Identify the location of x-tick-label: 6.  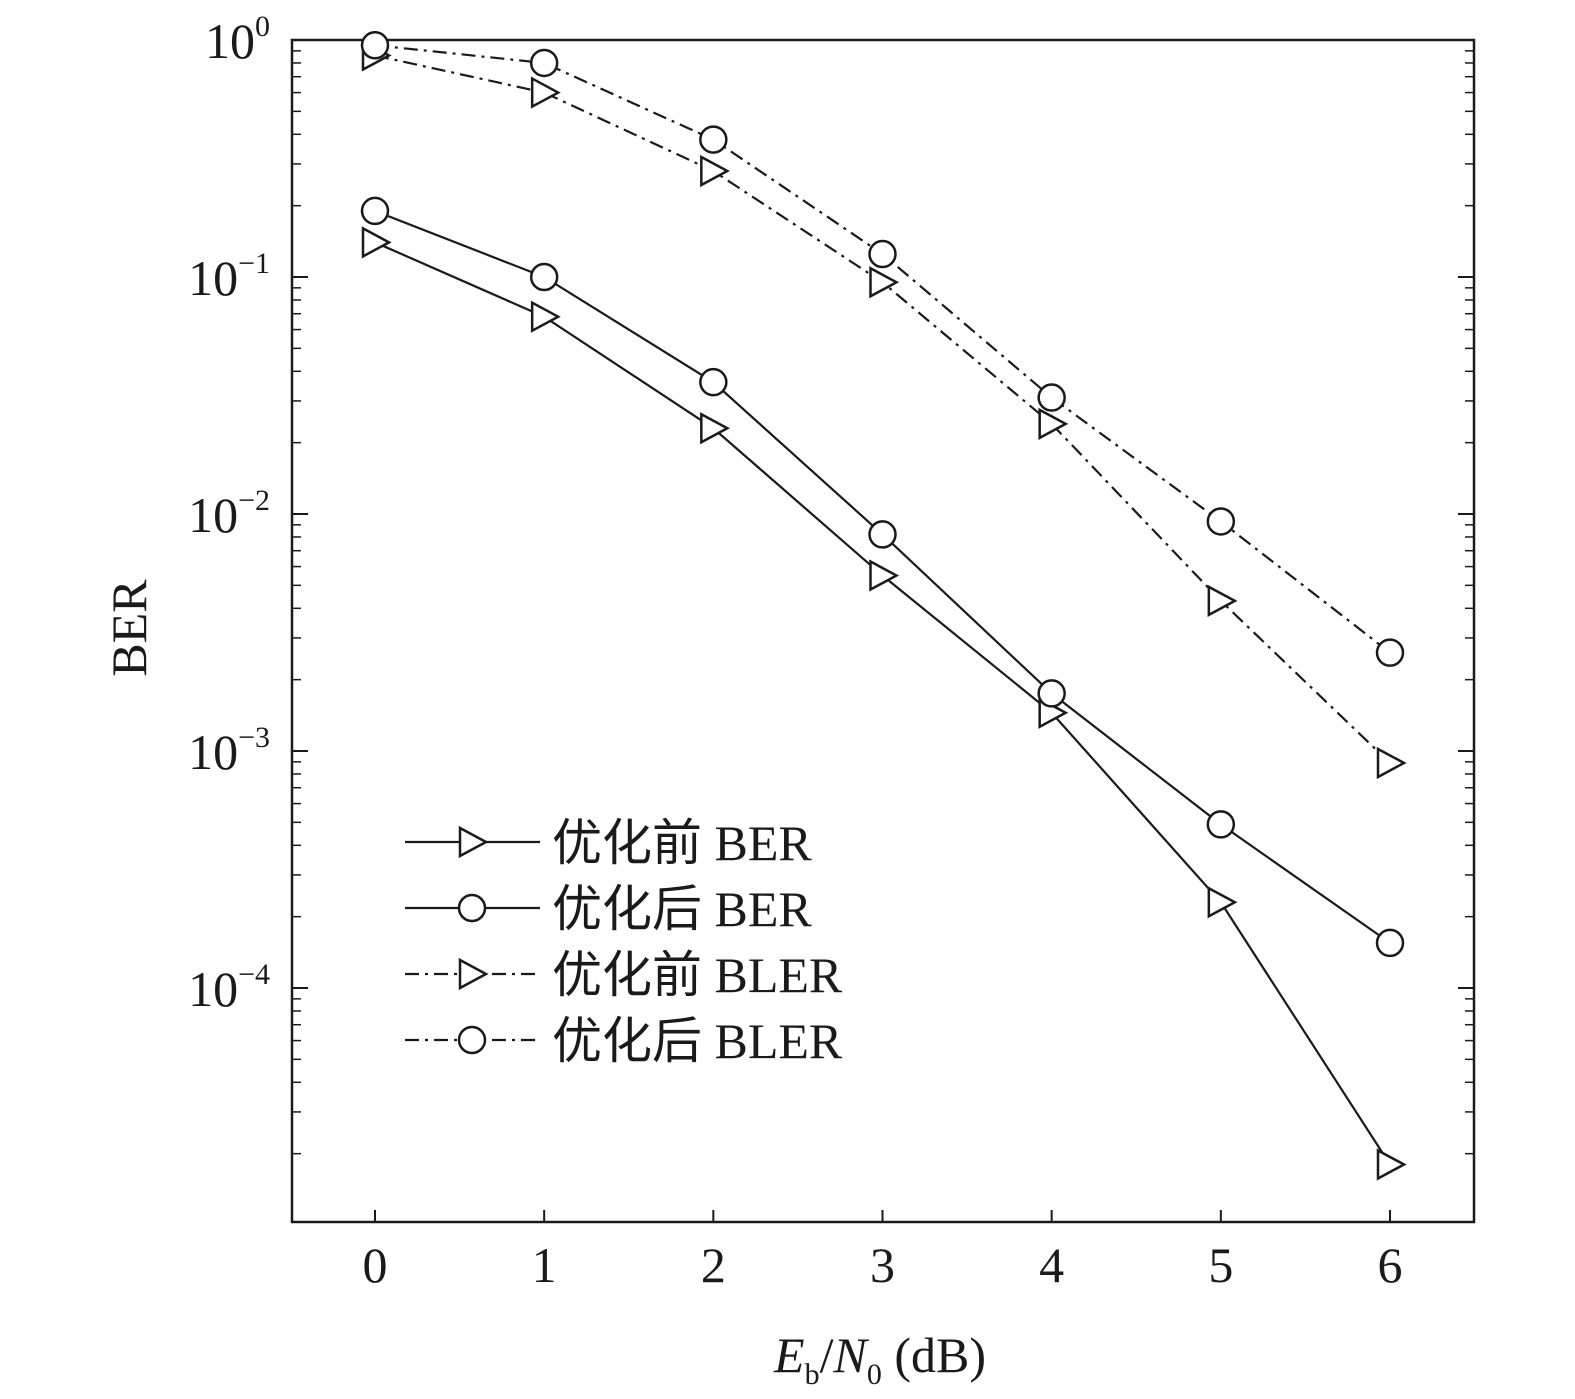
(1390, 1265).